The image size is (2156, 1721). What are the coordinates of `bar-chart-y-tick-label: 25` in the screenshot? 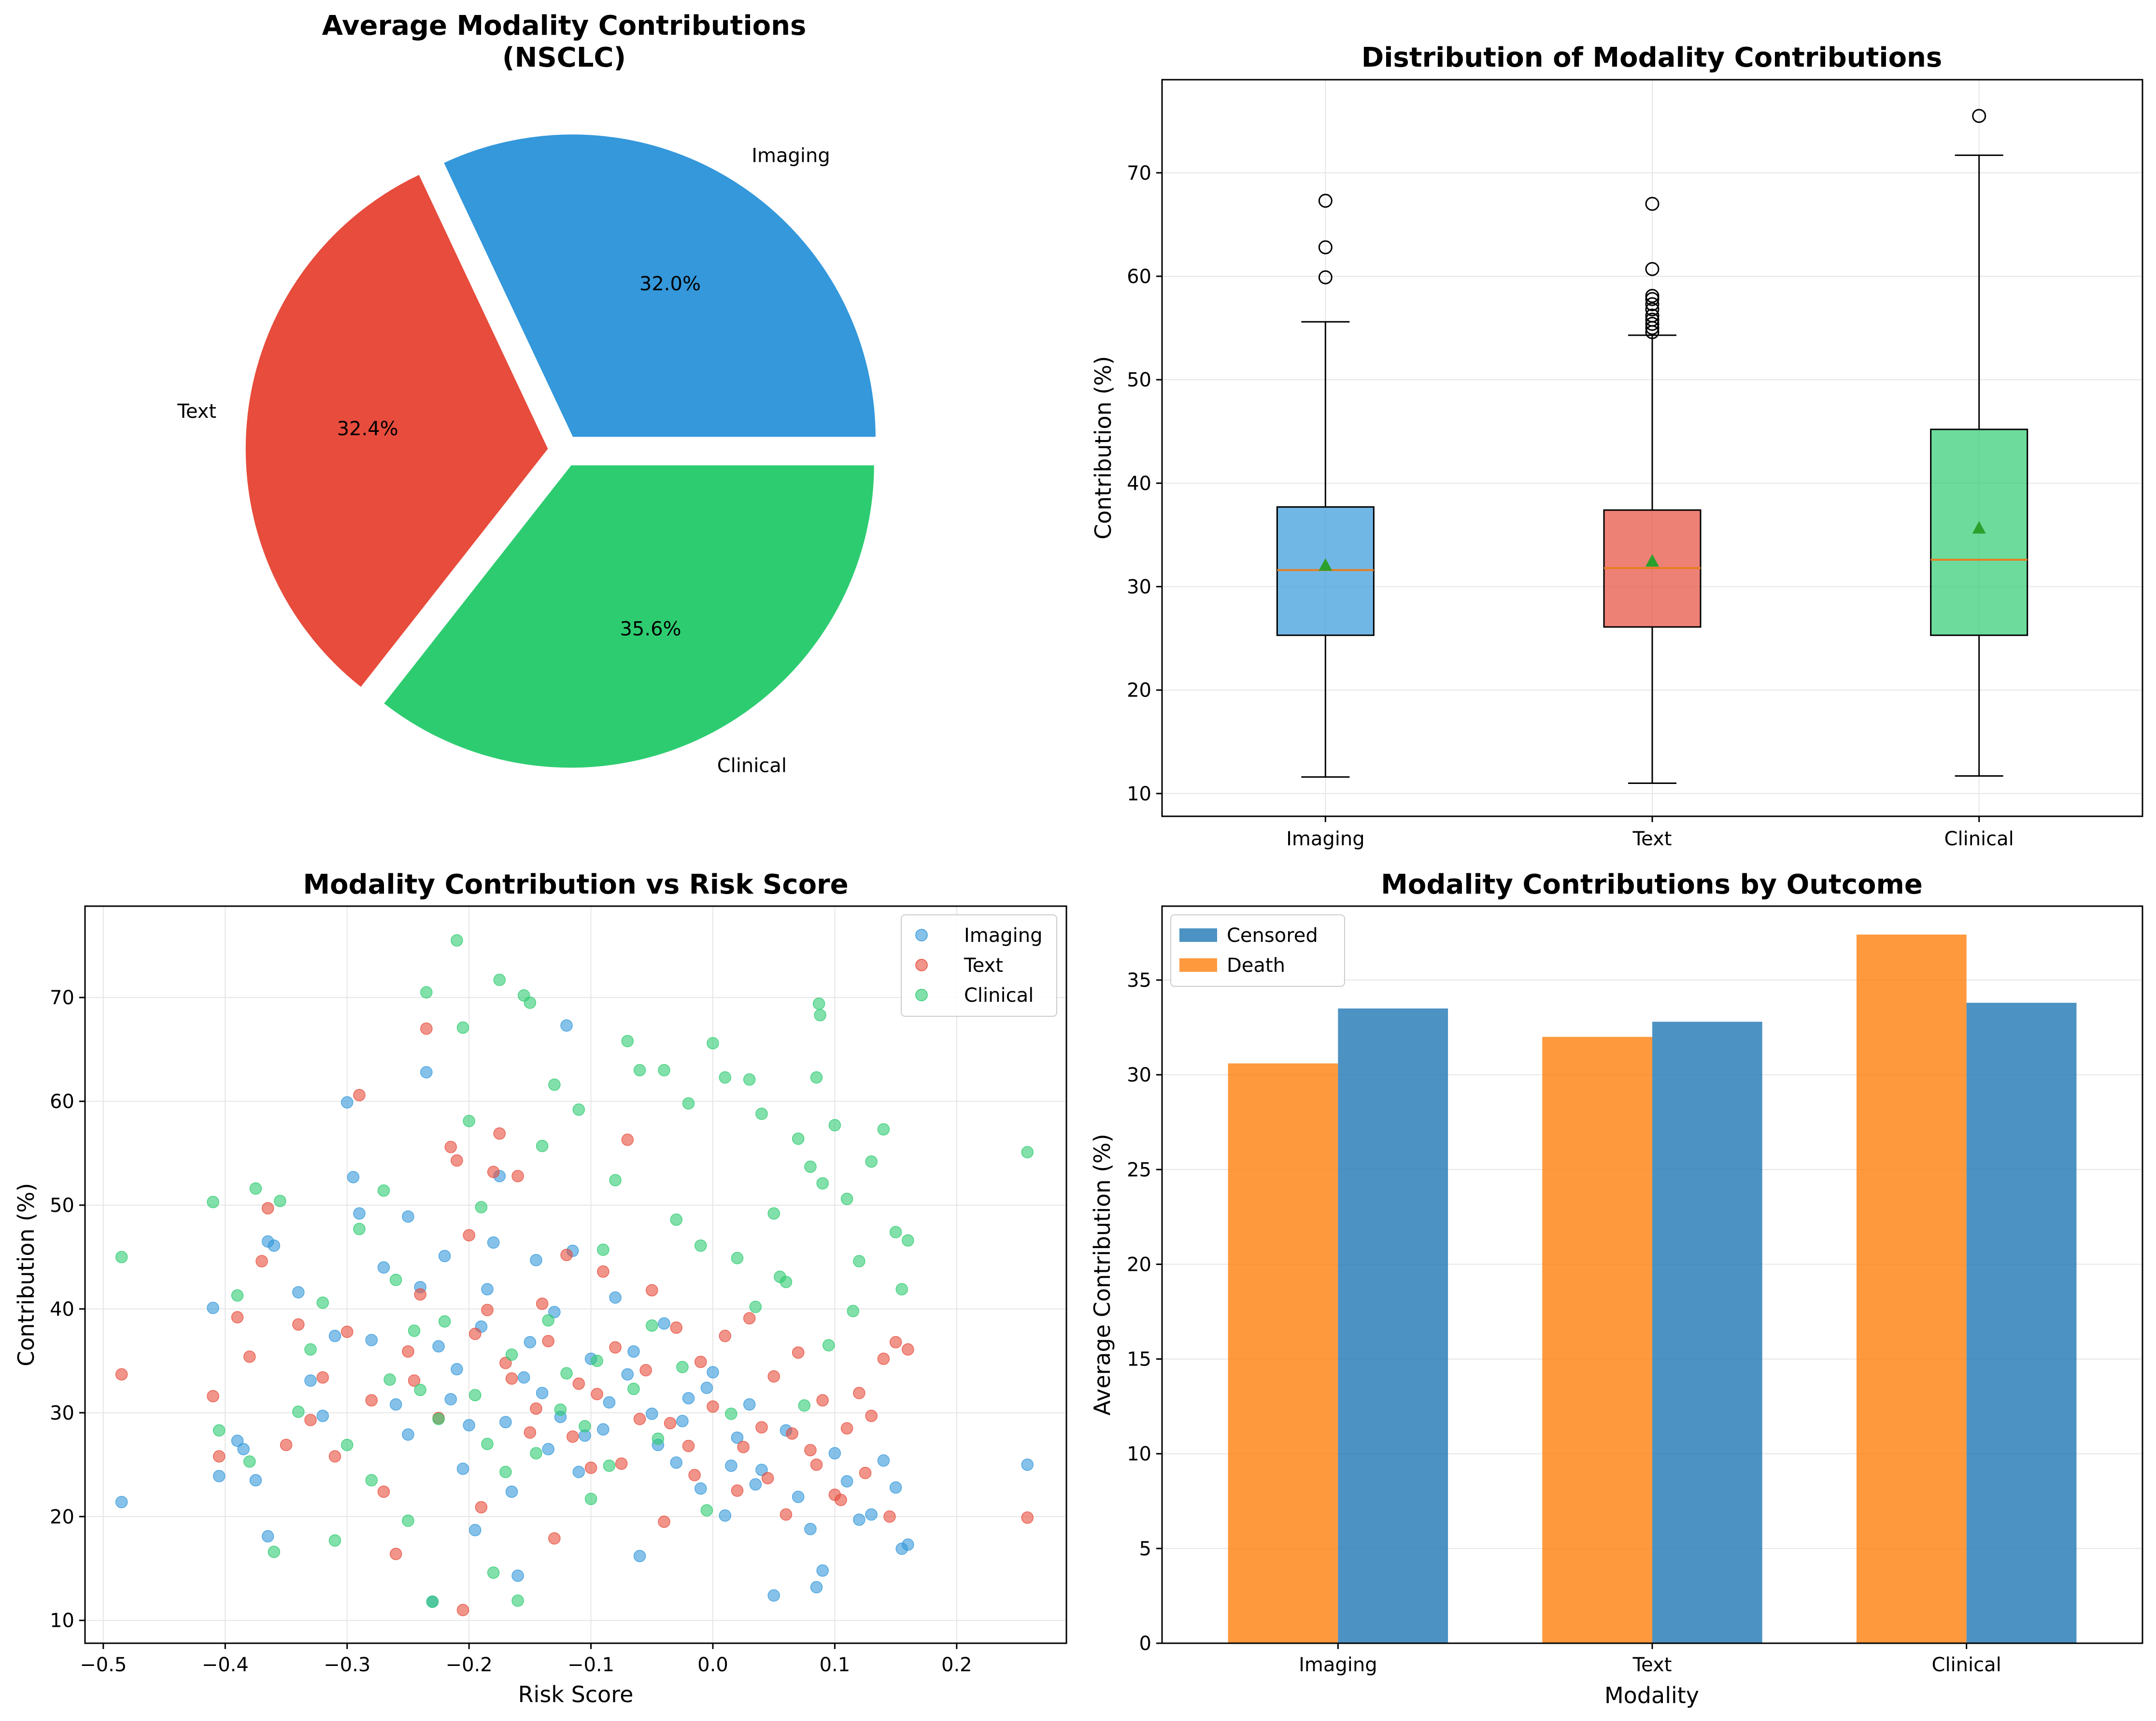 It's located at (1139, 1170).